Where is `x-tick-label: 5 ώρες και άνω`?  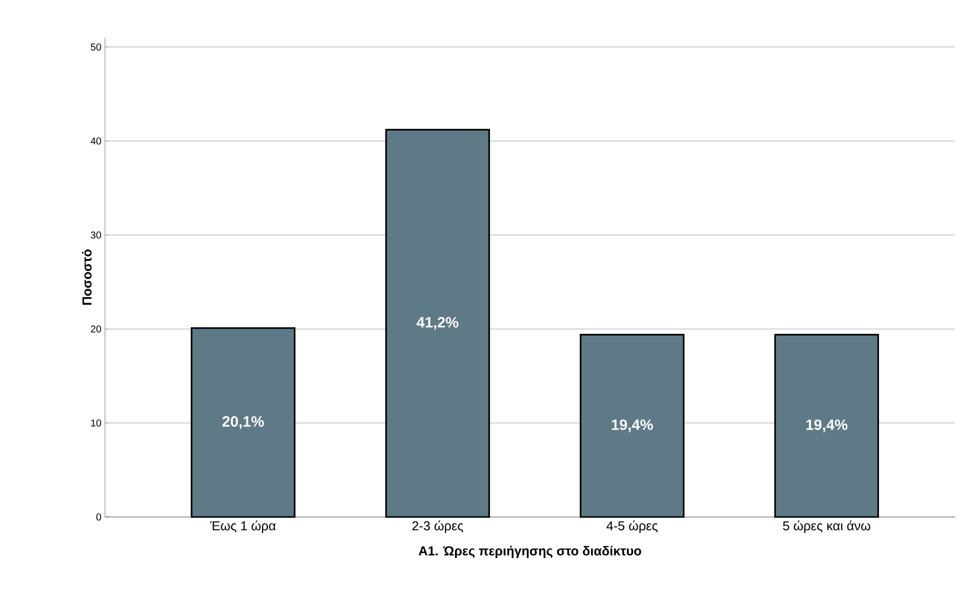 x-tick-label: 5 ώρες και άνω is located at coordinates (826, 526).